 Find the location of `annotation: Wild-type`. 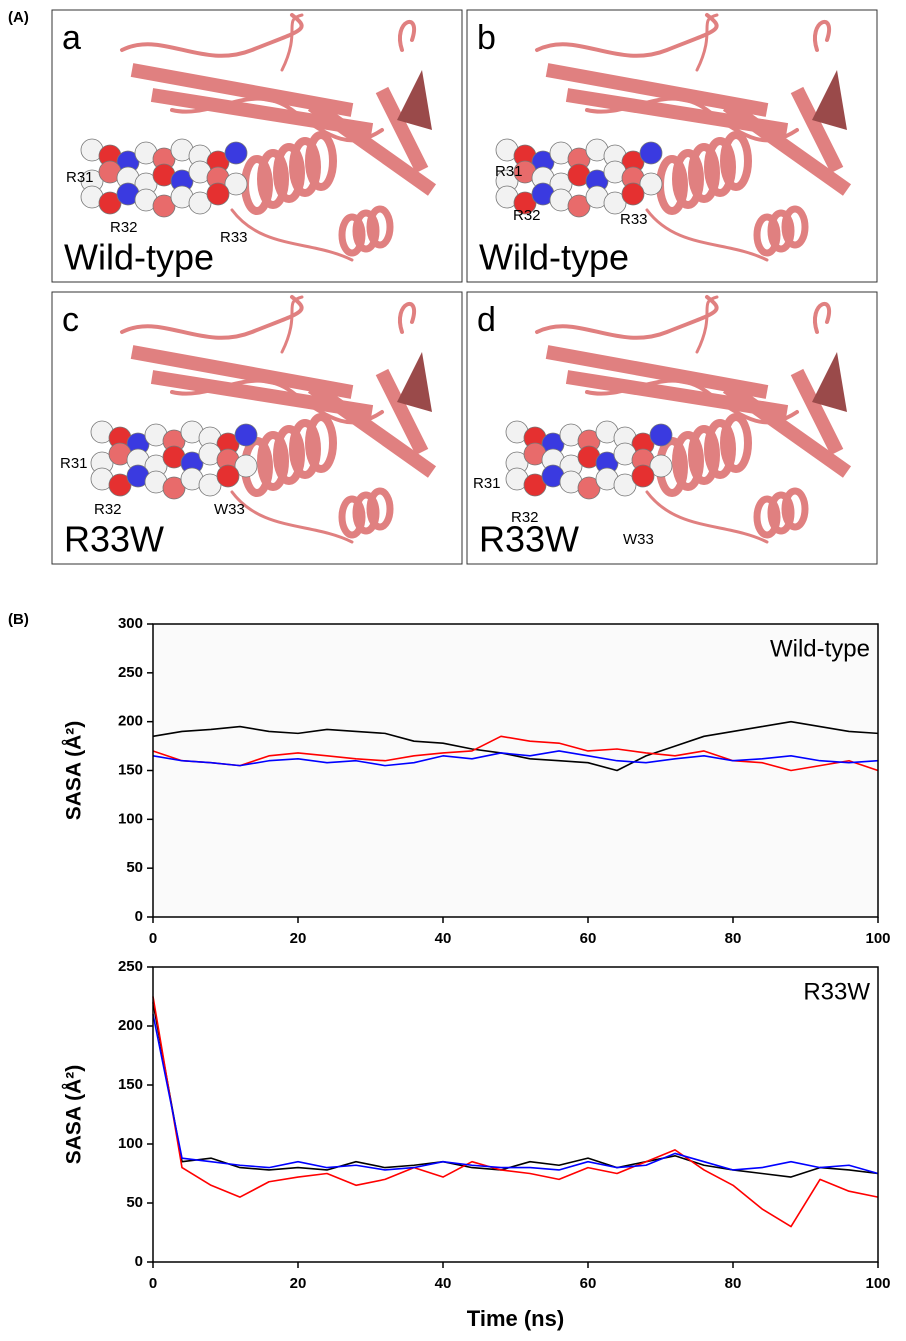

annotation: Wild-type is located at coordinates (820, 648).